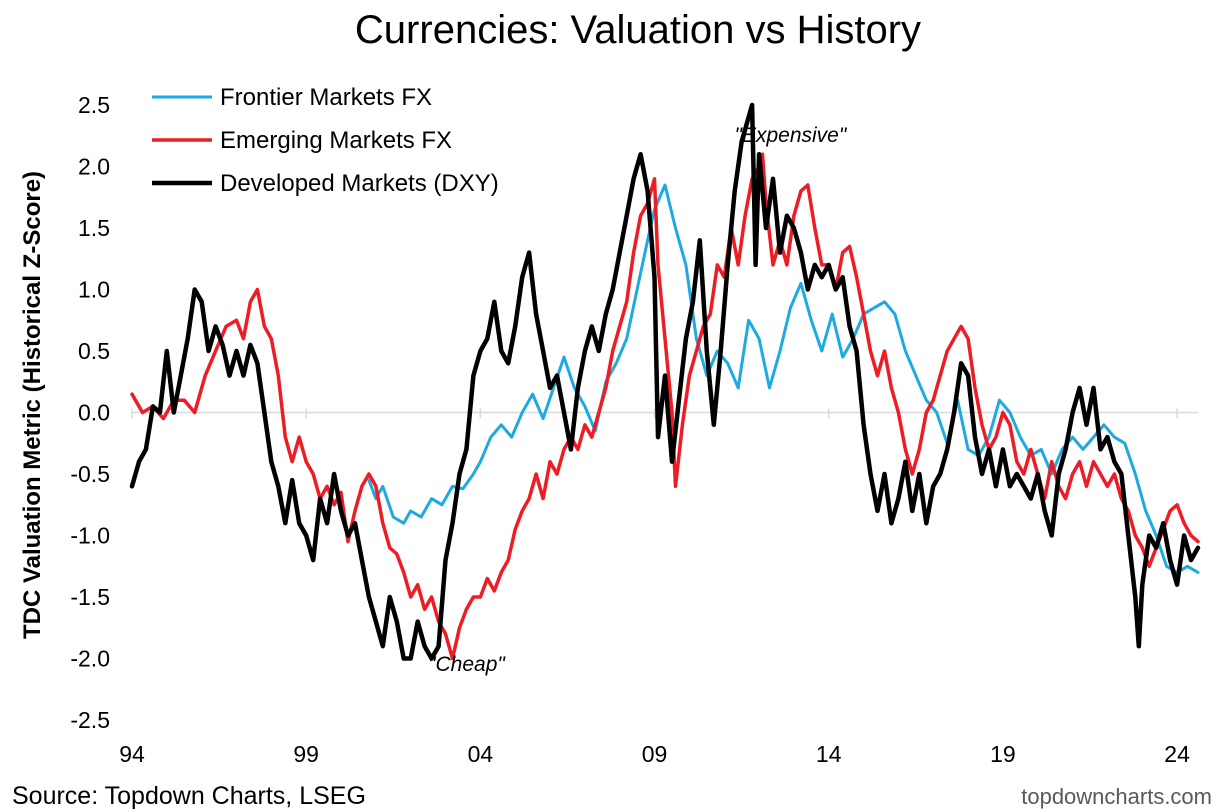 The height and width of the screenshot is (812, 1225). I want to click on y-tick-label: 0.0, so click(94, 413).